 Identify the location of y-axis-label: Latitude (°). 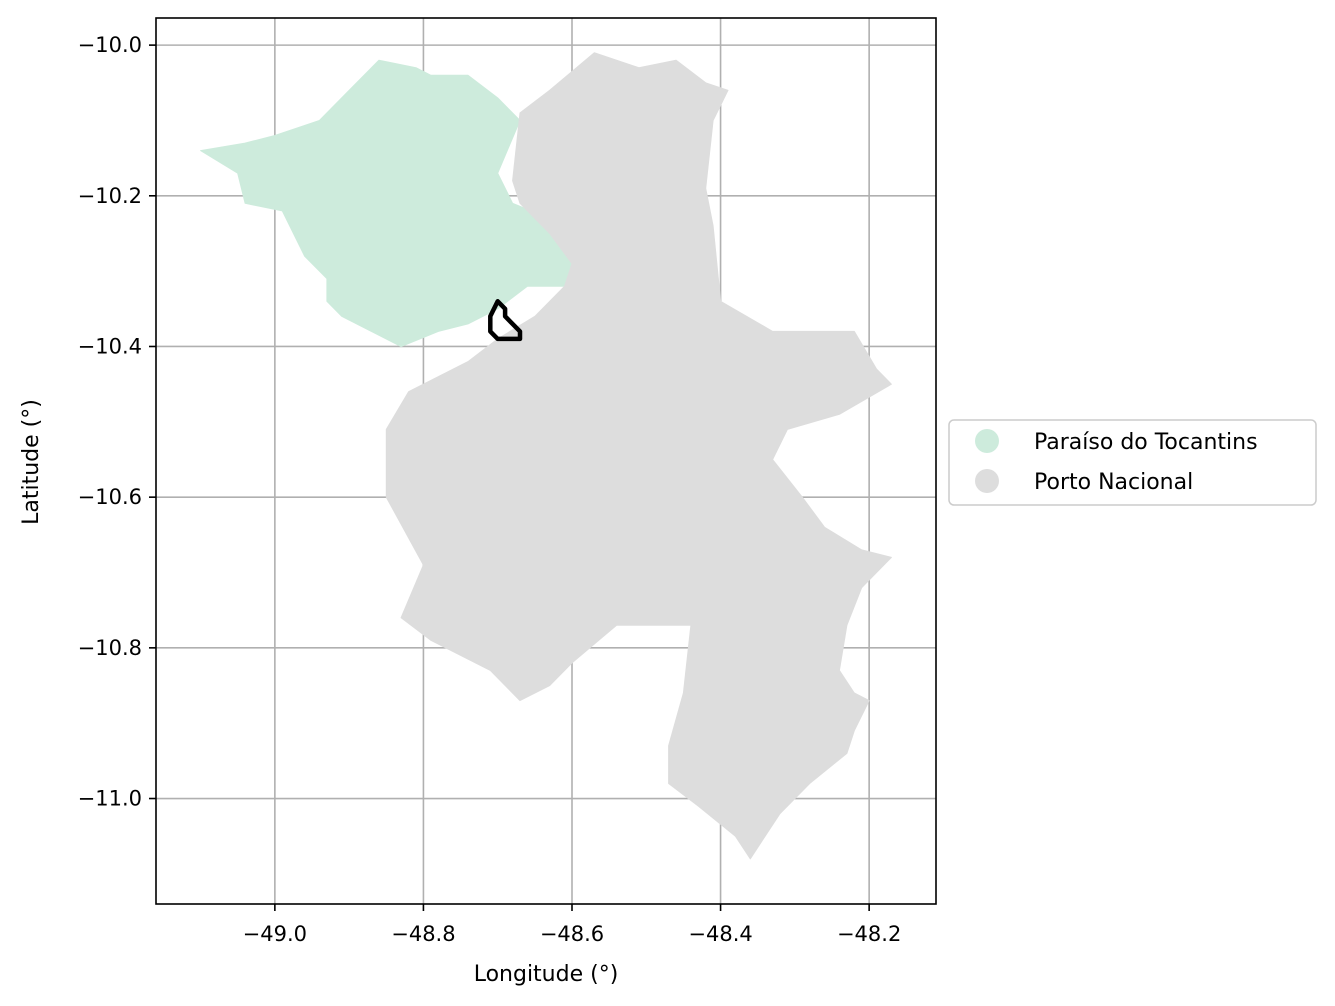
(31, 462).